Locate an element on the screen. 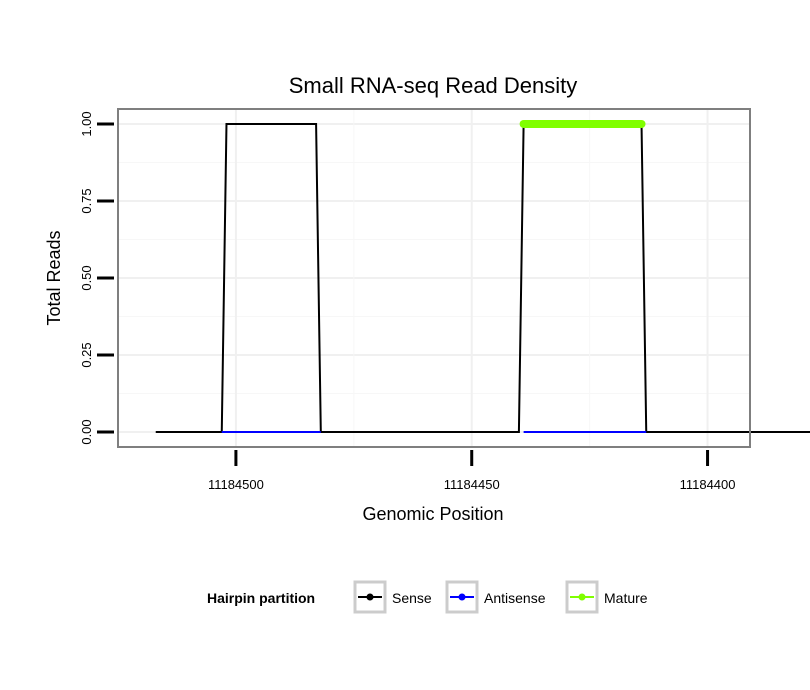 Image resolution: width=810 pixels, height=690 pixels. y-axis-title: Total Reads is located at coordinates (54, 277).